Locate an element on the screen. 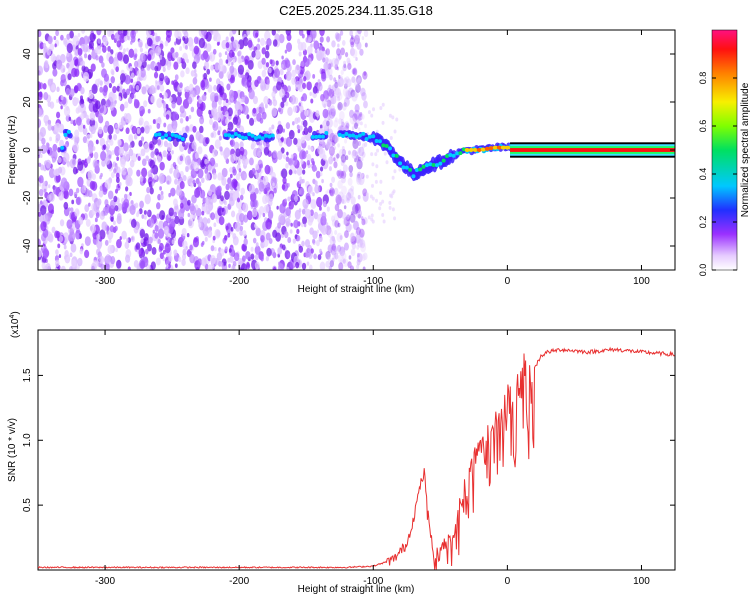 The height and width of the screenshot is (600, 750). spectrogram-x-label: Height of straight line (km) is located at coordinates (356, 289).